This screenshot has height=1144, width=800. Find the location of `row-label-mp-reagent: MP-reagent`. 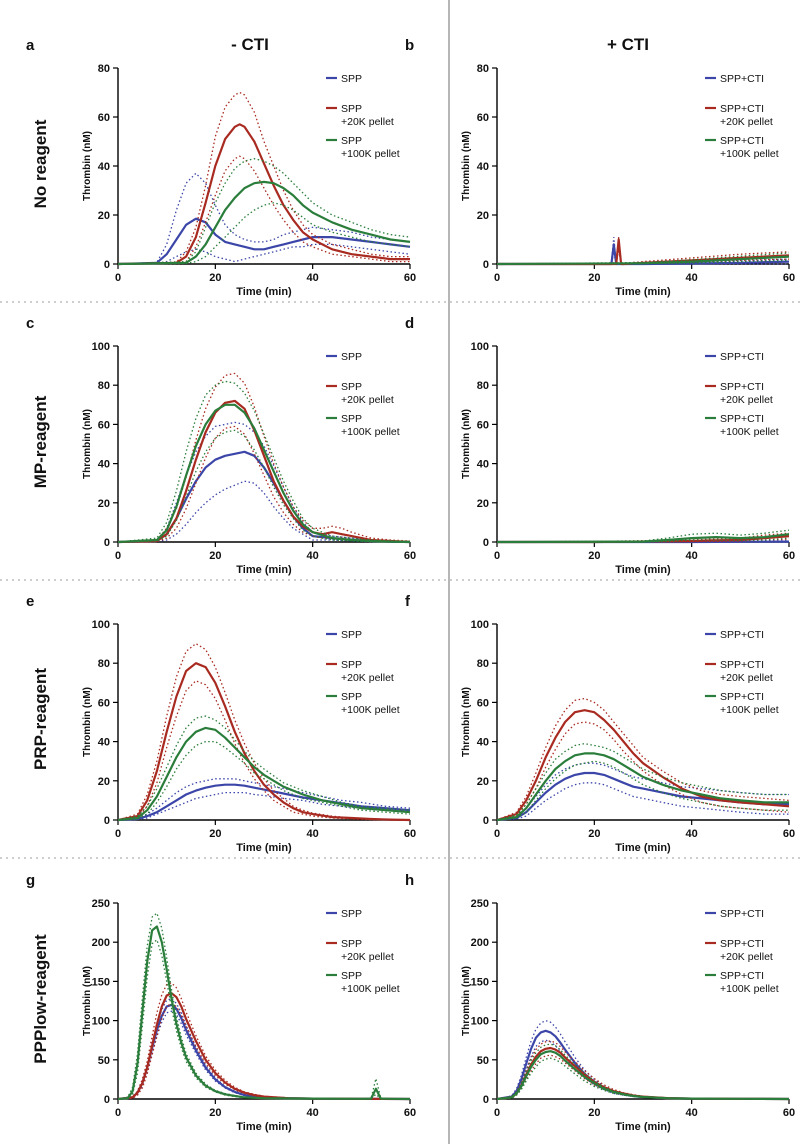

row-label-mp-reagent: MP-reagent is located at coordinates (40, 441).